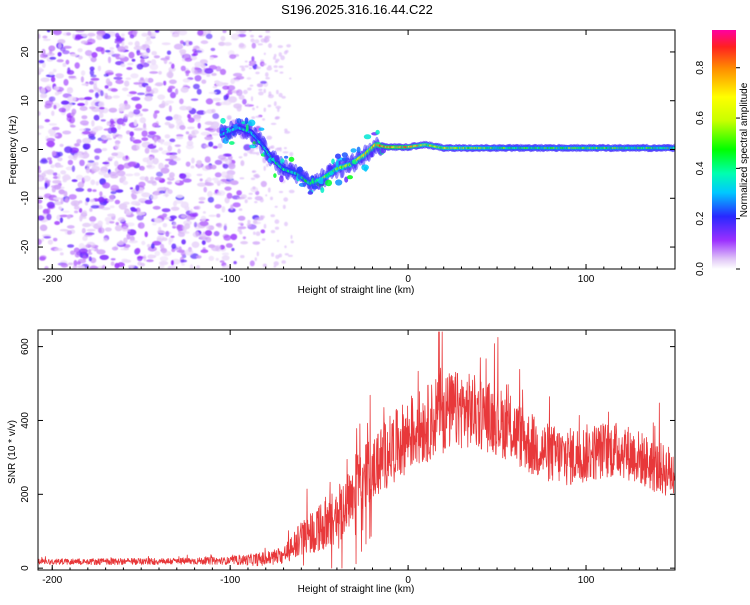 The image size is (750, 605). I want to click on track-blob, so click(246, 120).